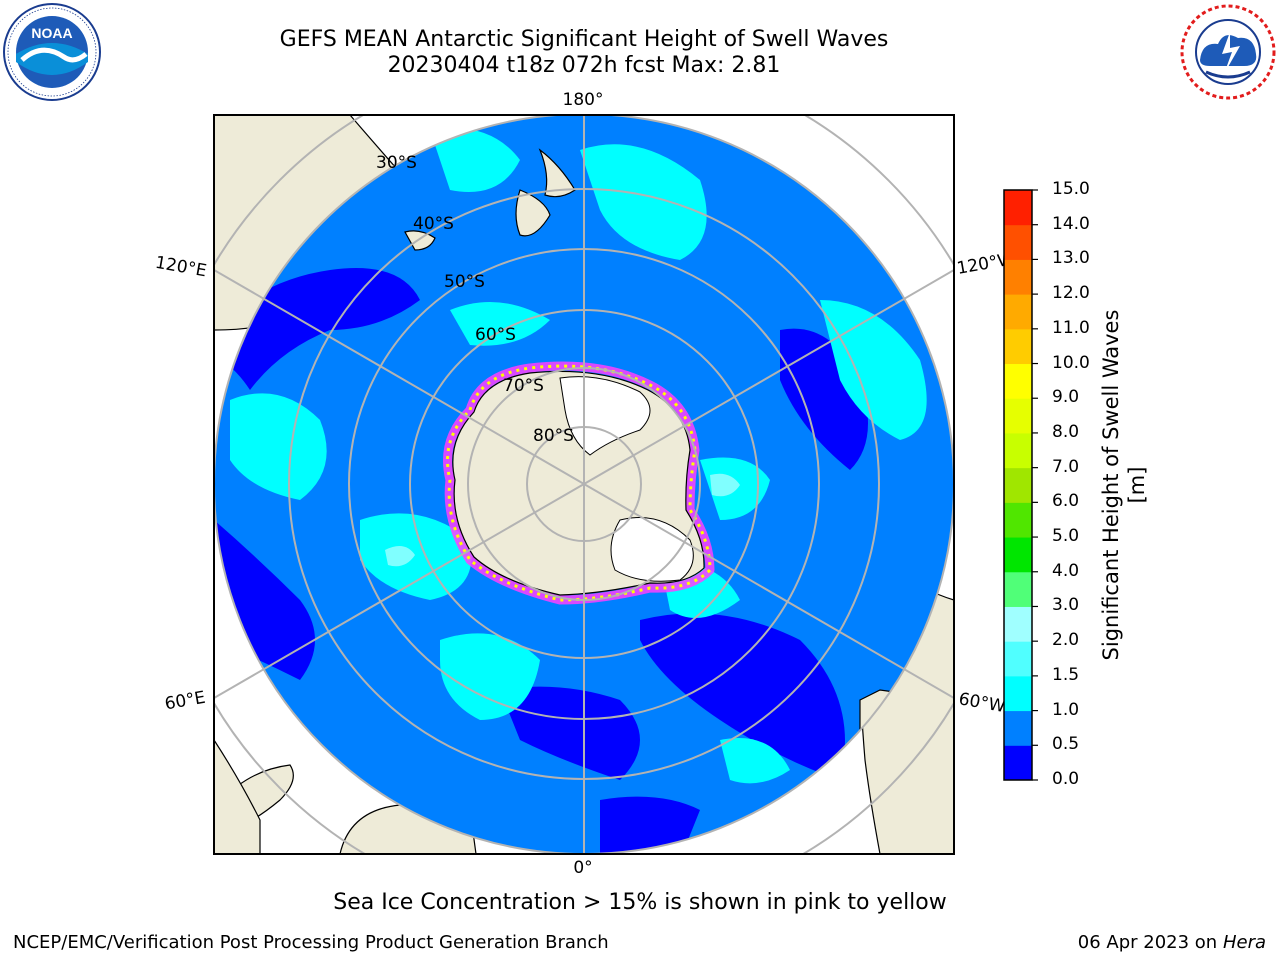 Image resolution: width=1280 pixels, height=960 pixels. What do you see at coordinates (1071, 293) in the screenshot?
I see `colorbar-tick-label: 12.0` at bounding box center [1071, 293].